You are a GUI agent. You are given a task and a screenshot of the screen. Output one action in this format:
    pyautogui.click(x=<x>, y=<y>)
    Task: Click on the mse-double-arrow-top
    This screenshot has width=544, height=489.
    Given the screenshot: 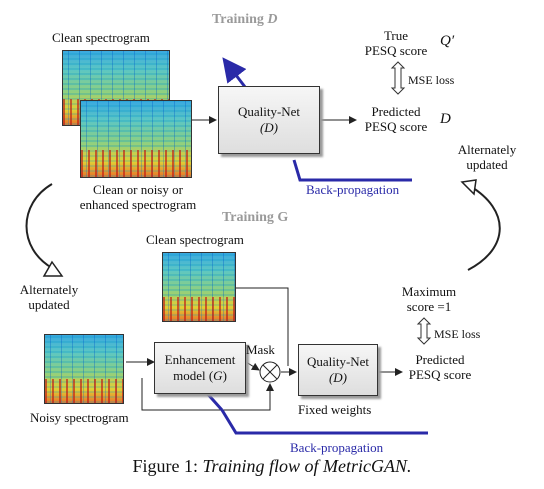 What is the action you would take?
    pyautogui.click(x=398, y=78)
    